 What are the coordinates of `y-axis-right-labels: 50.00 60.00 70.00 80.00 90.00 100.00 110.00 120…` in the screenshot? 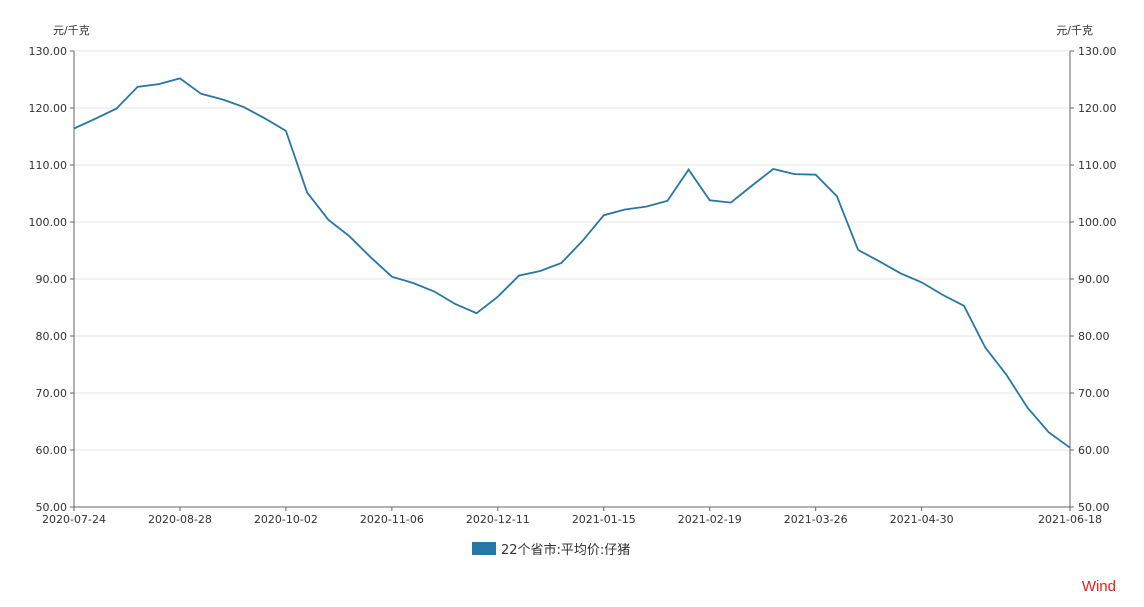 It's located at (1097, 279).